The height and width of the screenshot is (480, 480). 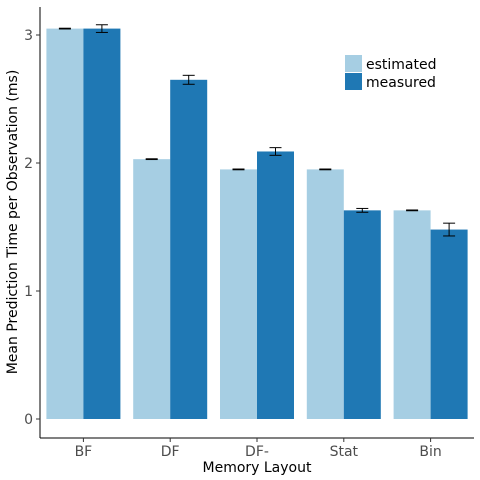 What do you see at coordinates (102, 223) in the screenshot?
I see `bar-measured-bf` at bounding box center [102, 223].